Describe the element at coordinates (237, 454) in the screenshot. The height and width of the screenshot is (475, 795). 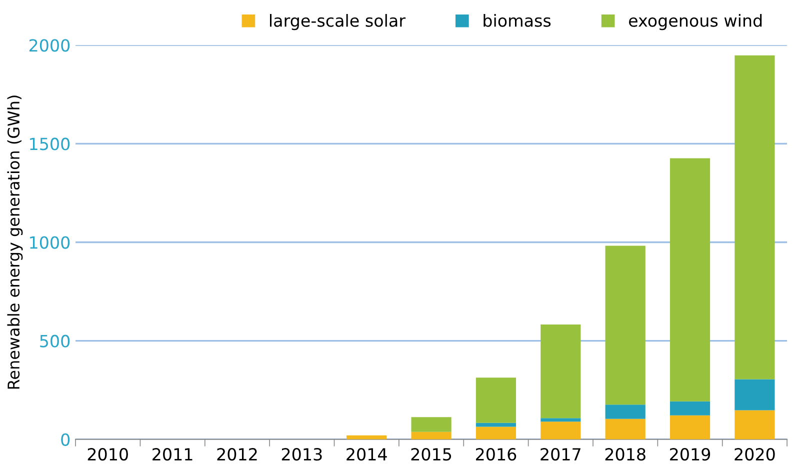
I see `x-tick-label: 2012` at that location.